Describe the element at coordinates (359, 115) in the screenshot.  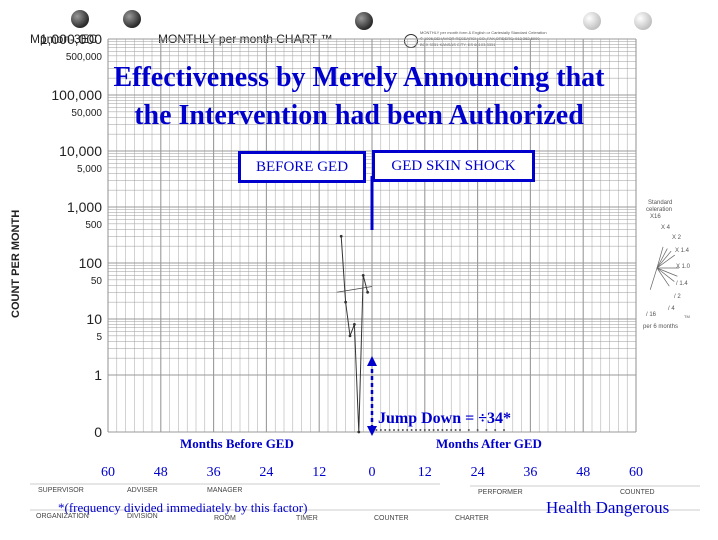
I see `title-line-2: the Intervention had been Authorized` at that location.